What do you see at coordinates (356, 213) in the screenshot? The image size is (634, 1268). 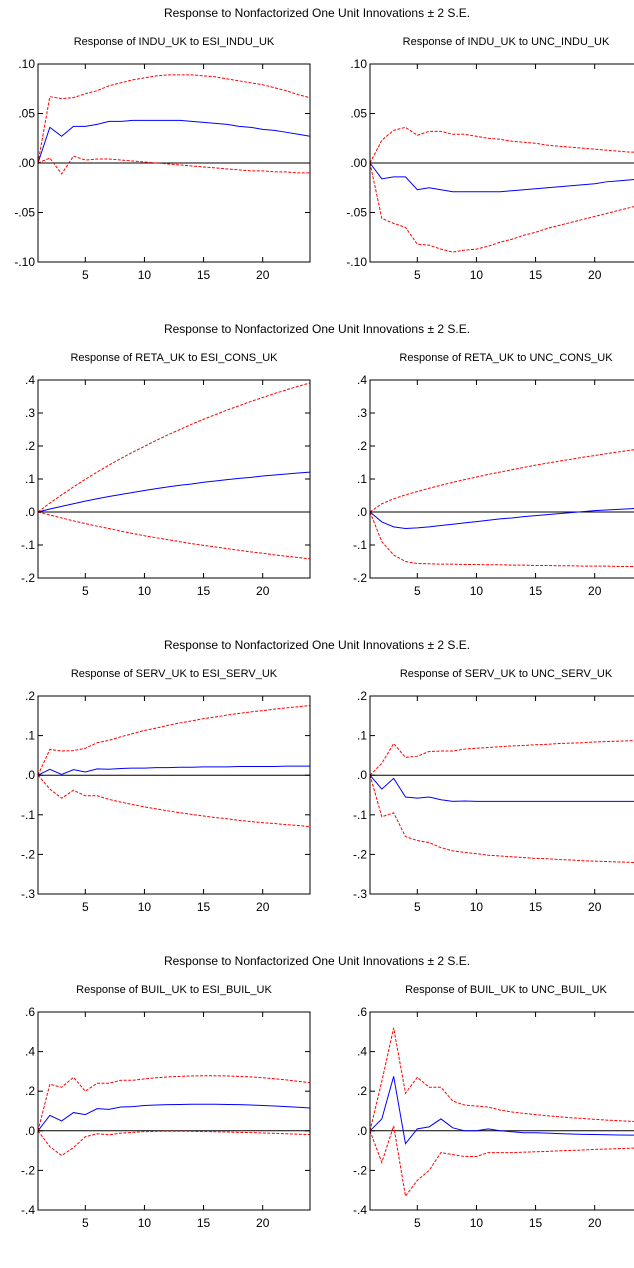 I see `y-tick-label: -.05` at bounding box center [356, 213].